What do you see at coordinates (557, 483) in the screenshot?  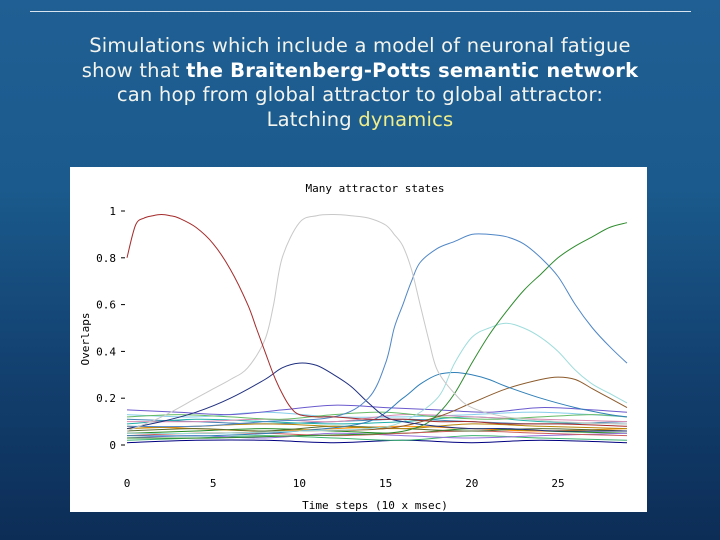 I see `x-tick-label: 25` at bounding box center [557, 483].